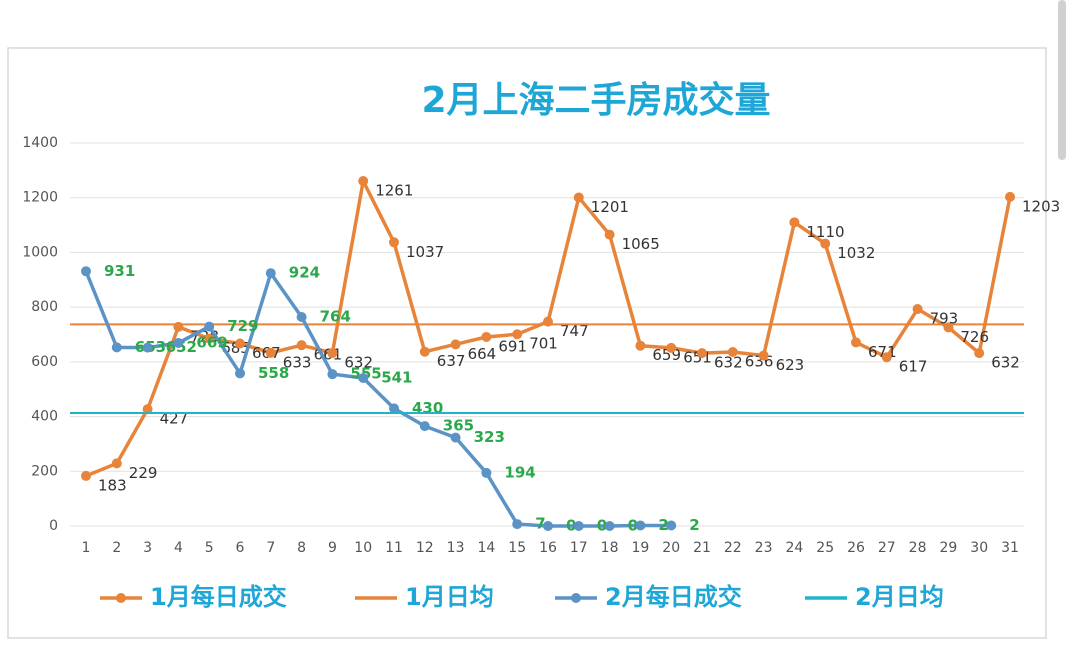 This screenshot has height=648, width=1080. What do you see at coordinates (458, 426) in the screenshot?
I see `data-label: 365` at bounding box center [458, 426].